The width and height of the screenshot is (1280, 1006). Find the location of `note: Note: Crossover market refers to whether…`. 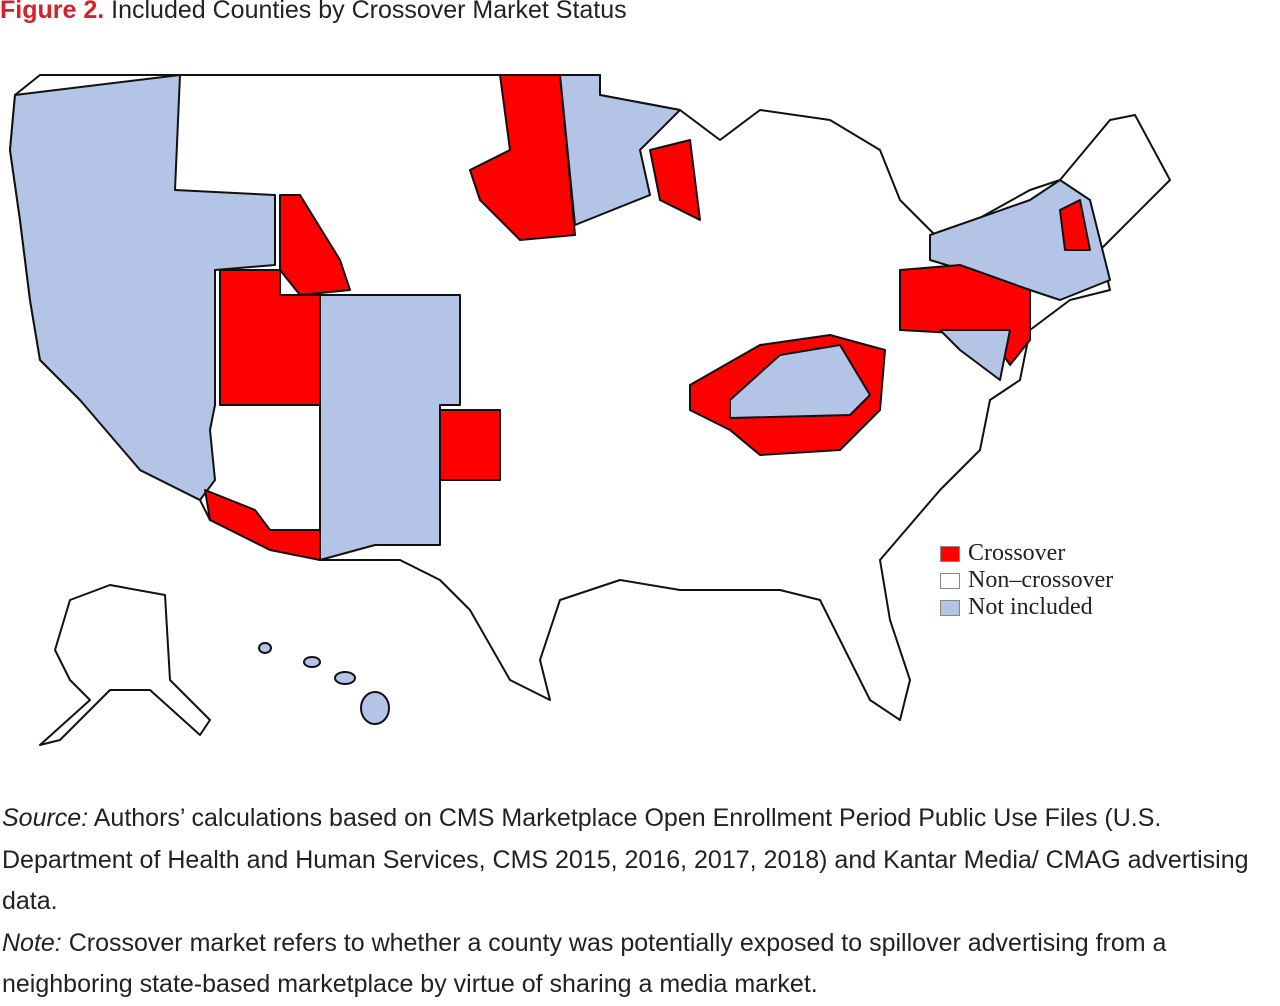

note: Note: Crossover market refers to whether… is located at coordinates (641, 964).